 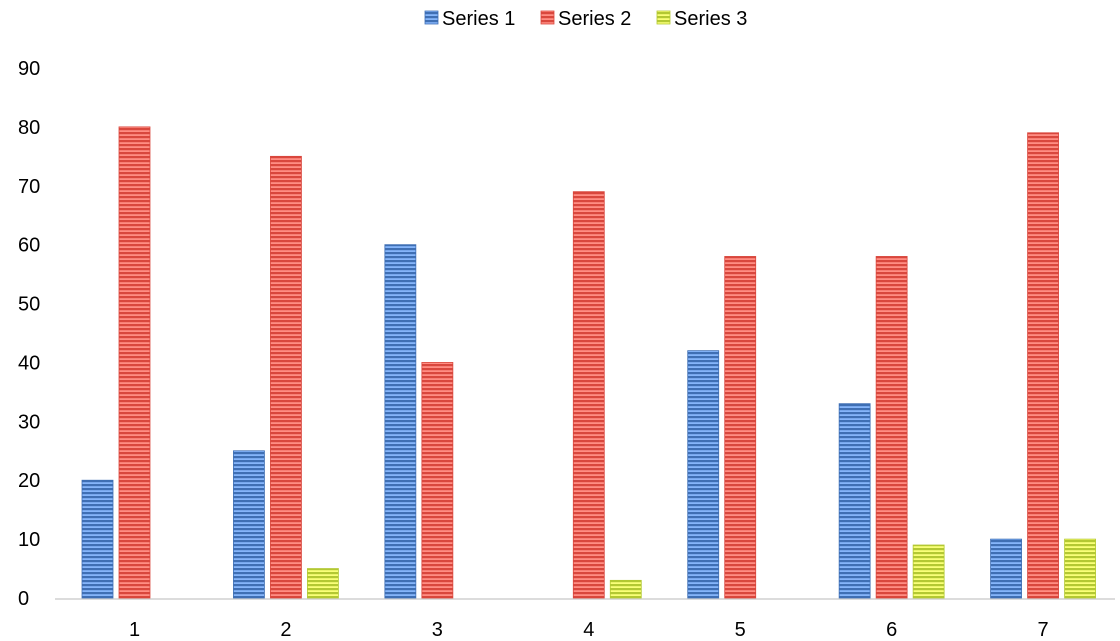 What do you see at coordinates (29, 334) in the screenshot?
I see `y-axis: 0 10 20 30 40 50 60 70 80 90` at bounding box center [29, 334].